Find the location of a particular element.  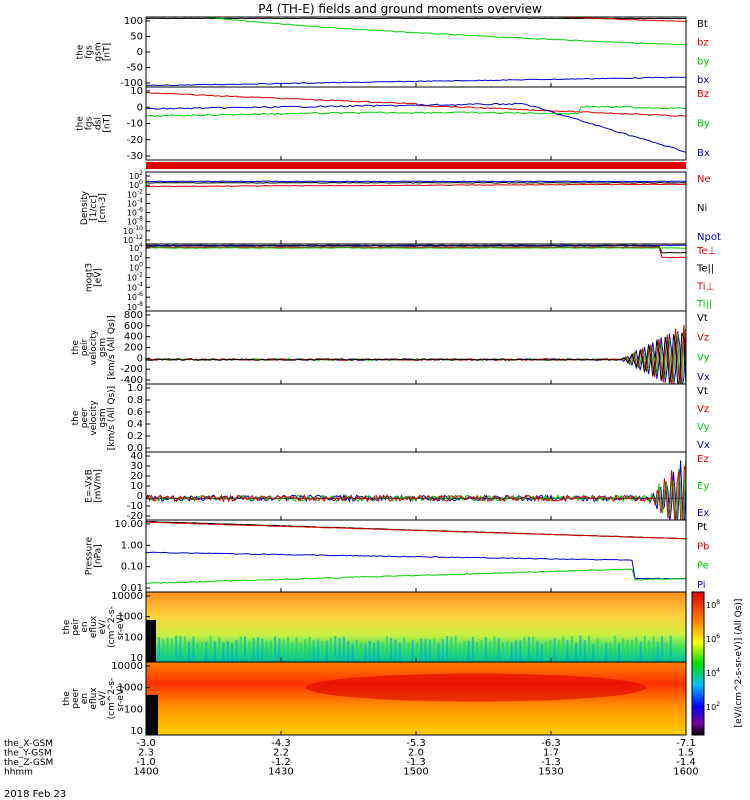

xaxis-value: -5.3 is located at coordinates (416, 743).